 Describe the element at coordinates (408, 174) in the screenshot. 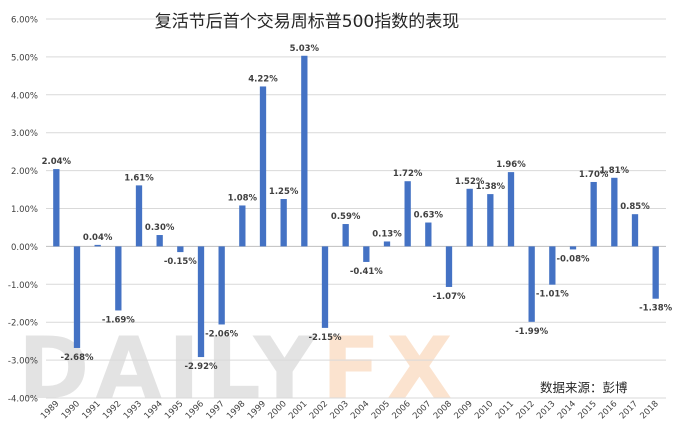

I see `data-label: 1.72%` at that location.